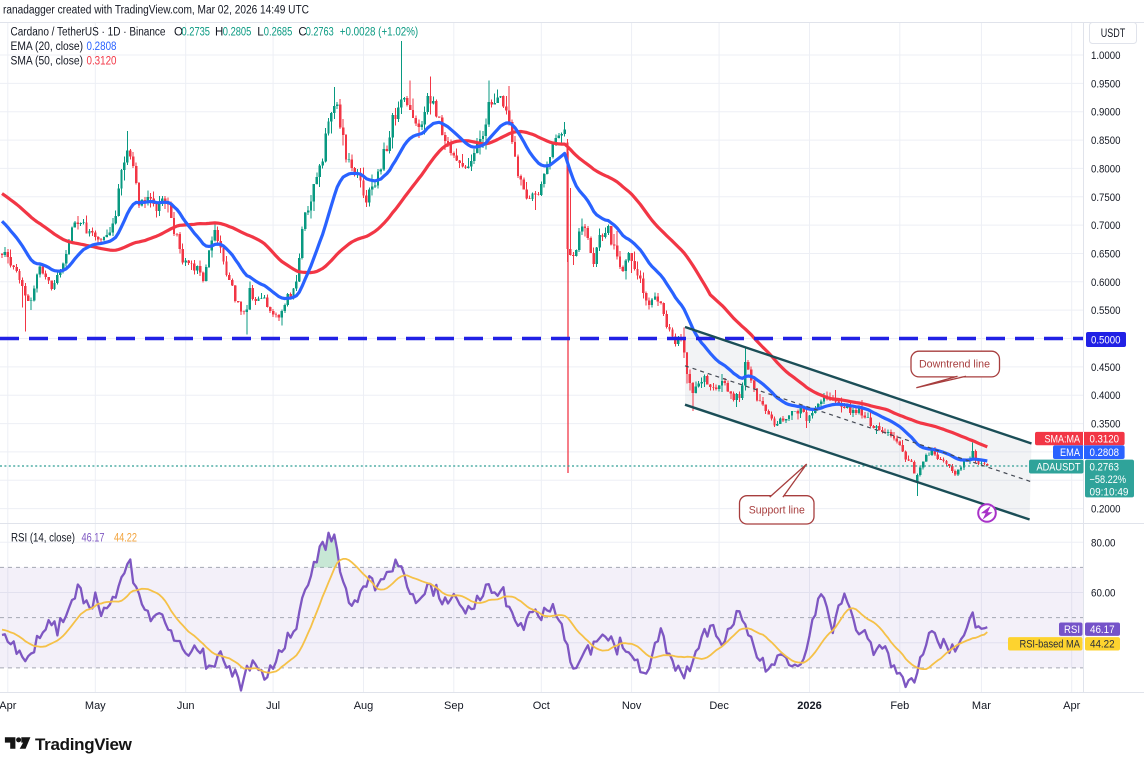  Describe the element at coordinates (1113, 34) in the screenshot. I see `svg-text: USDT` at that location.